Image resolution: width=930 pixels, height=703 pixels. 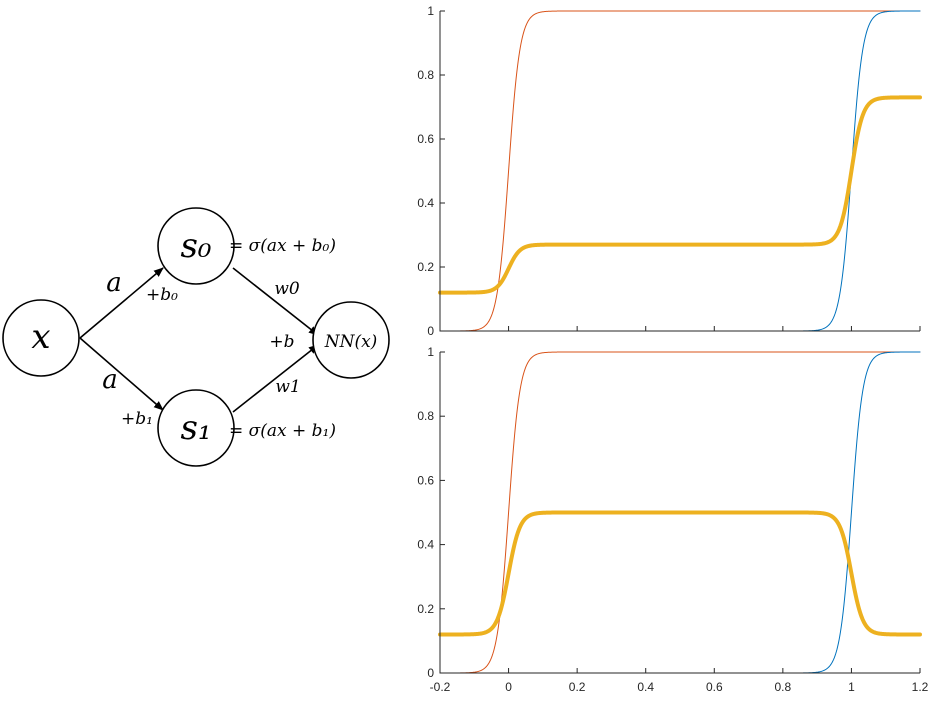 What do you see at coordinates (783, 687) in the screenshot?
I see `chart-1-xtick-label-5: 0.8` at bounding box center [783, 687].